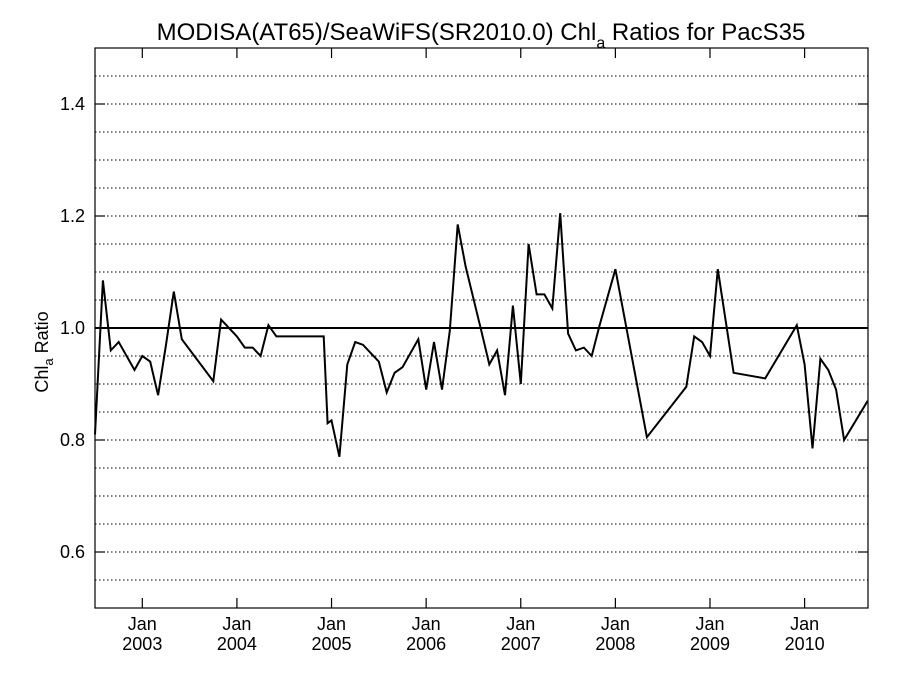  Describe the element at coordinates (615, 644) in the screenshot. I see `x-tick-label-year: 2008` at that location.